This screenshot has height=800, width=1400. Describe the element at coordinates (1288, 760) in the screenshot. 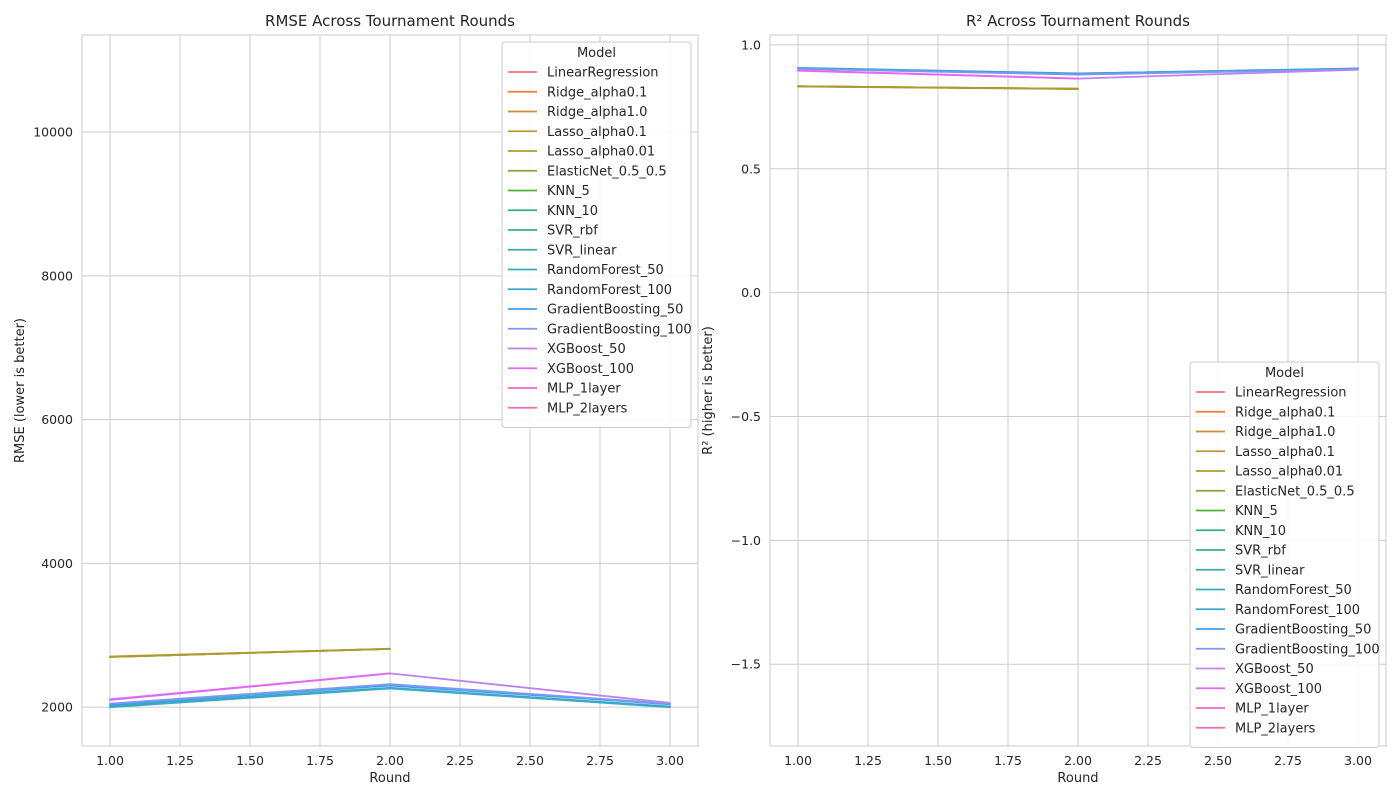

I see `r2-x-tick-label: 2.75` at that location.